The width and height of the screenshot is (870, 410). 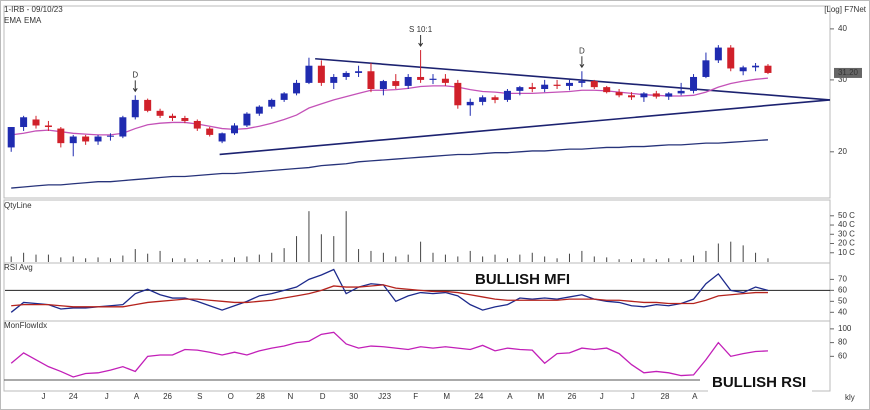 What do you see at coordinates (323, 396) in the screenshot?
I see `x-tick-label: D` at bounding box center [323, 396].